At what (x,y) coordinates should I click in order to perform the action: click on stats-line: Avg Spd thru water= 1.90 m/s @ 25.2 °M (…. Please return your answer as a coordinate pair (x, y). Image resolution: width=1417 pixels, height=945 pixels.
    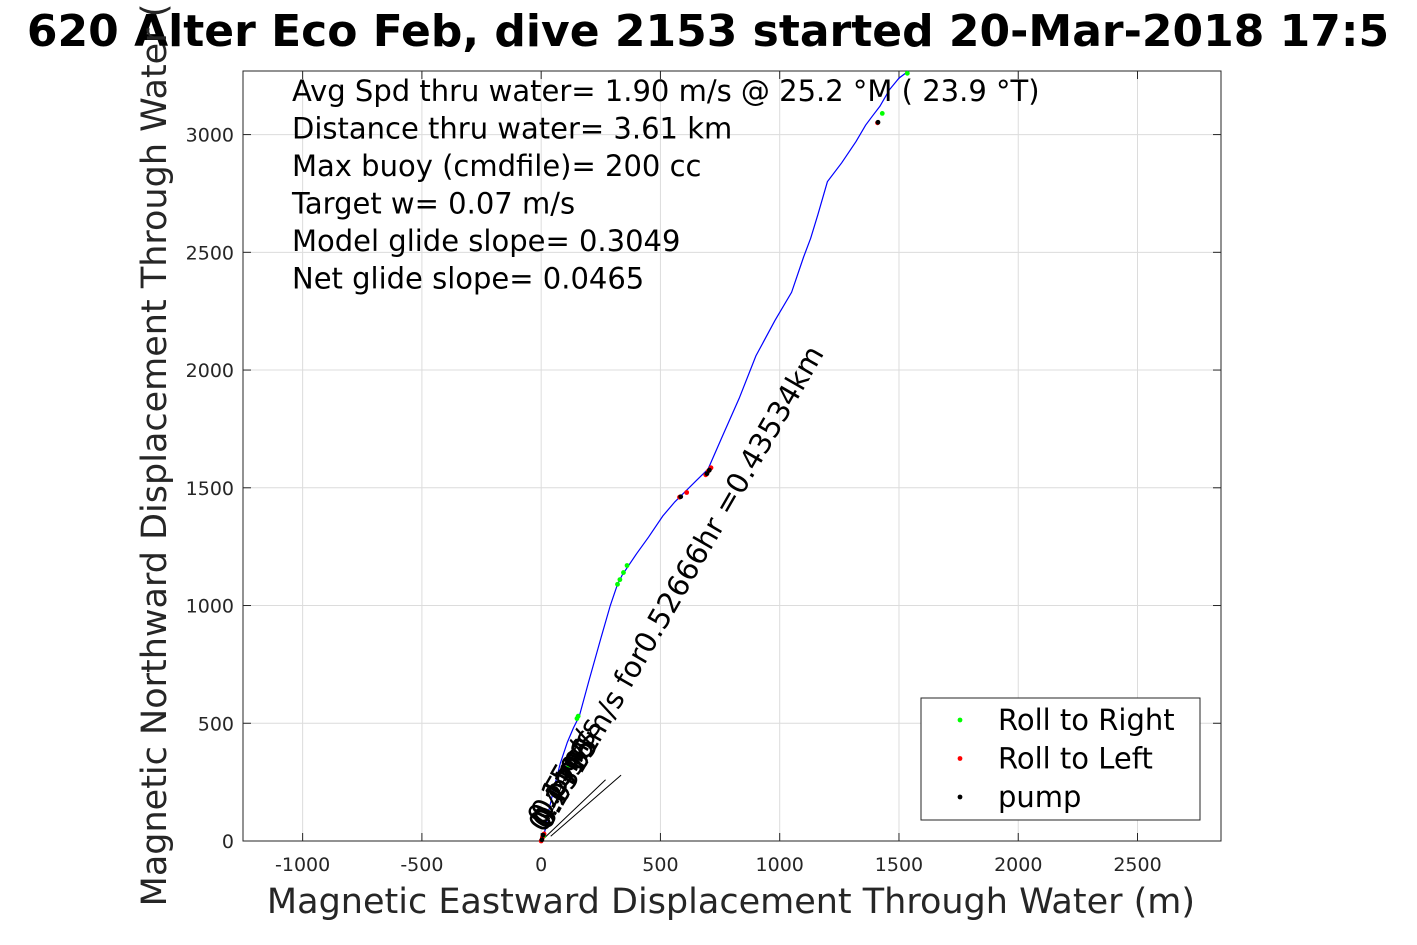
    Looking at the image, I should click on (666, 91).